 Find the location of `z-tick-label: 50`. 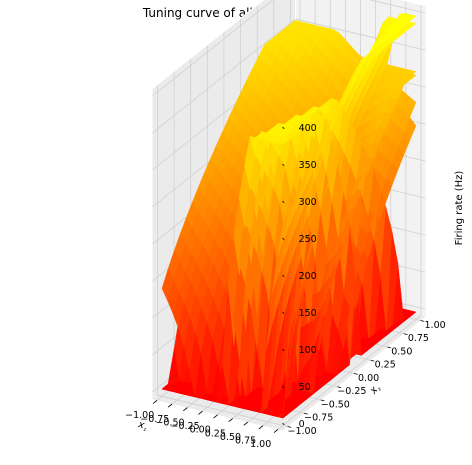

z-tick-label: 50 is located at coordinates (305, 387).